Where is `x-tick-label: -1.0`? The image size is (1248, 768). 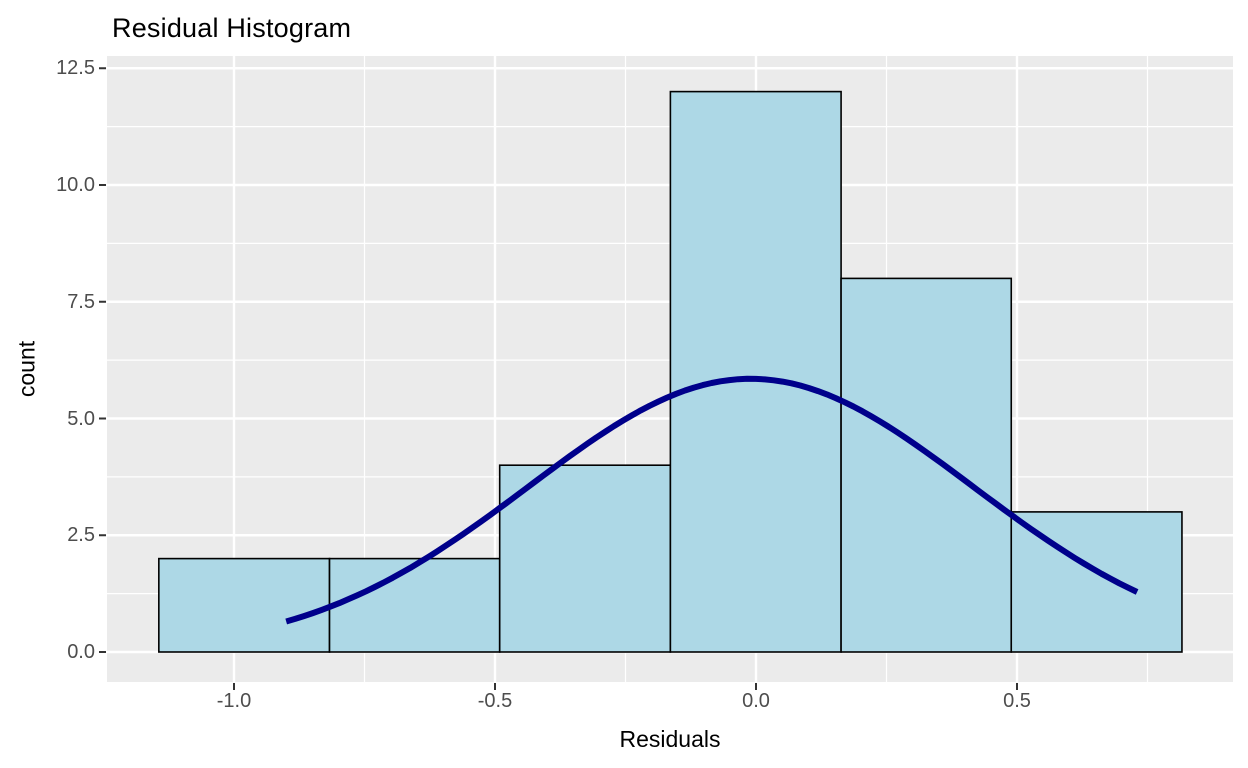 x-tick-label: -1.0 is located at coordinates (234, 701).